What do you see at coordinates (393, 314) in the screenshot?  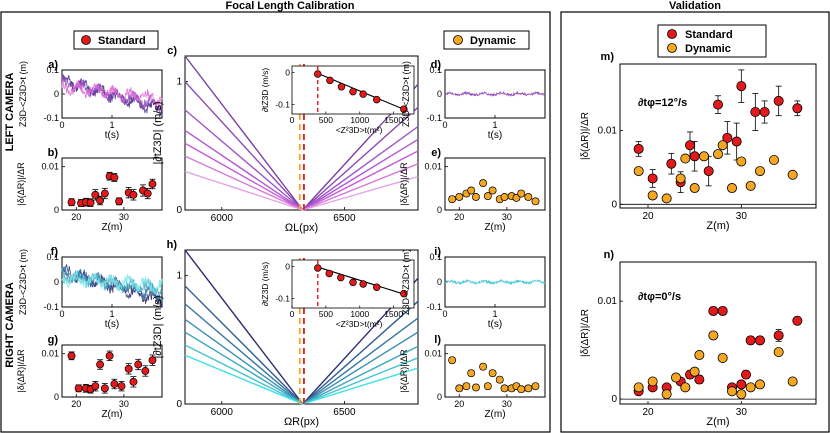 I see `inset-x-tick-label: 1500` at bounding box center [393, 314].